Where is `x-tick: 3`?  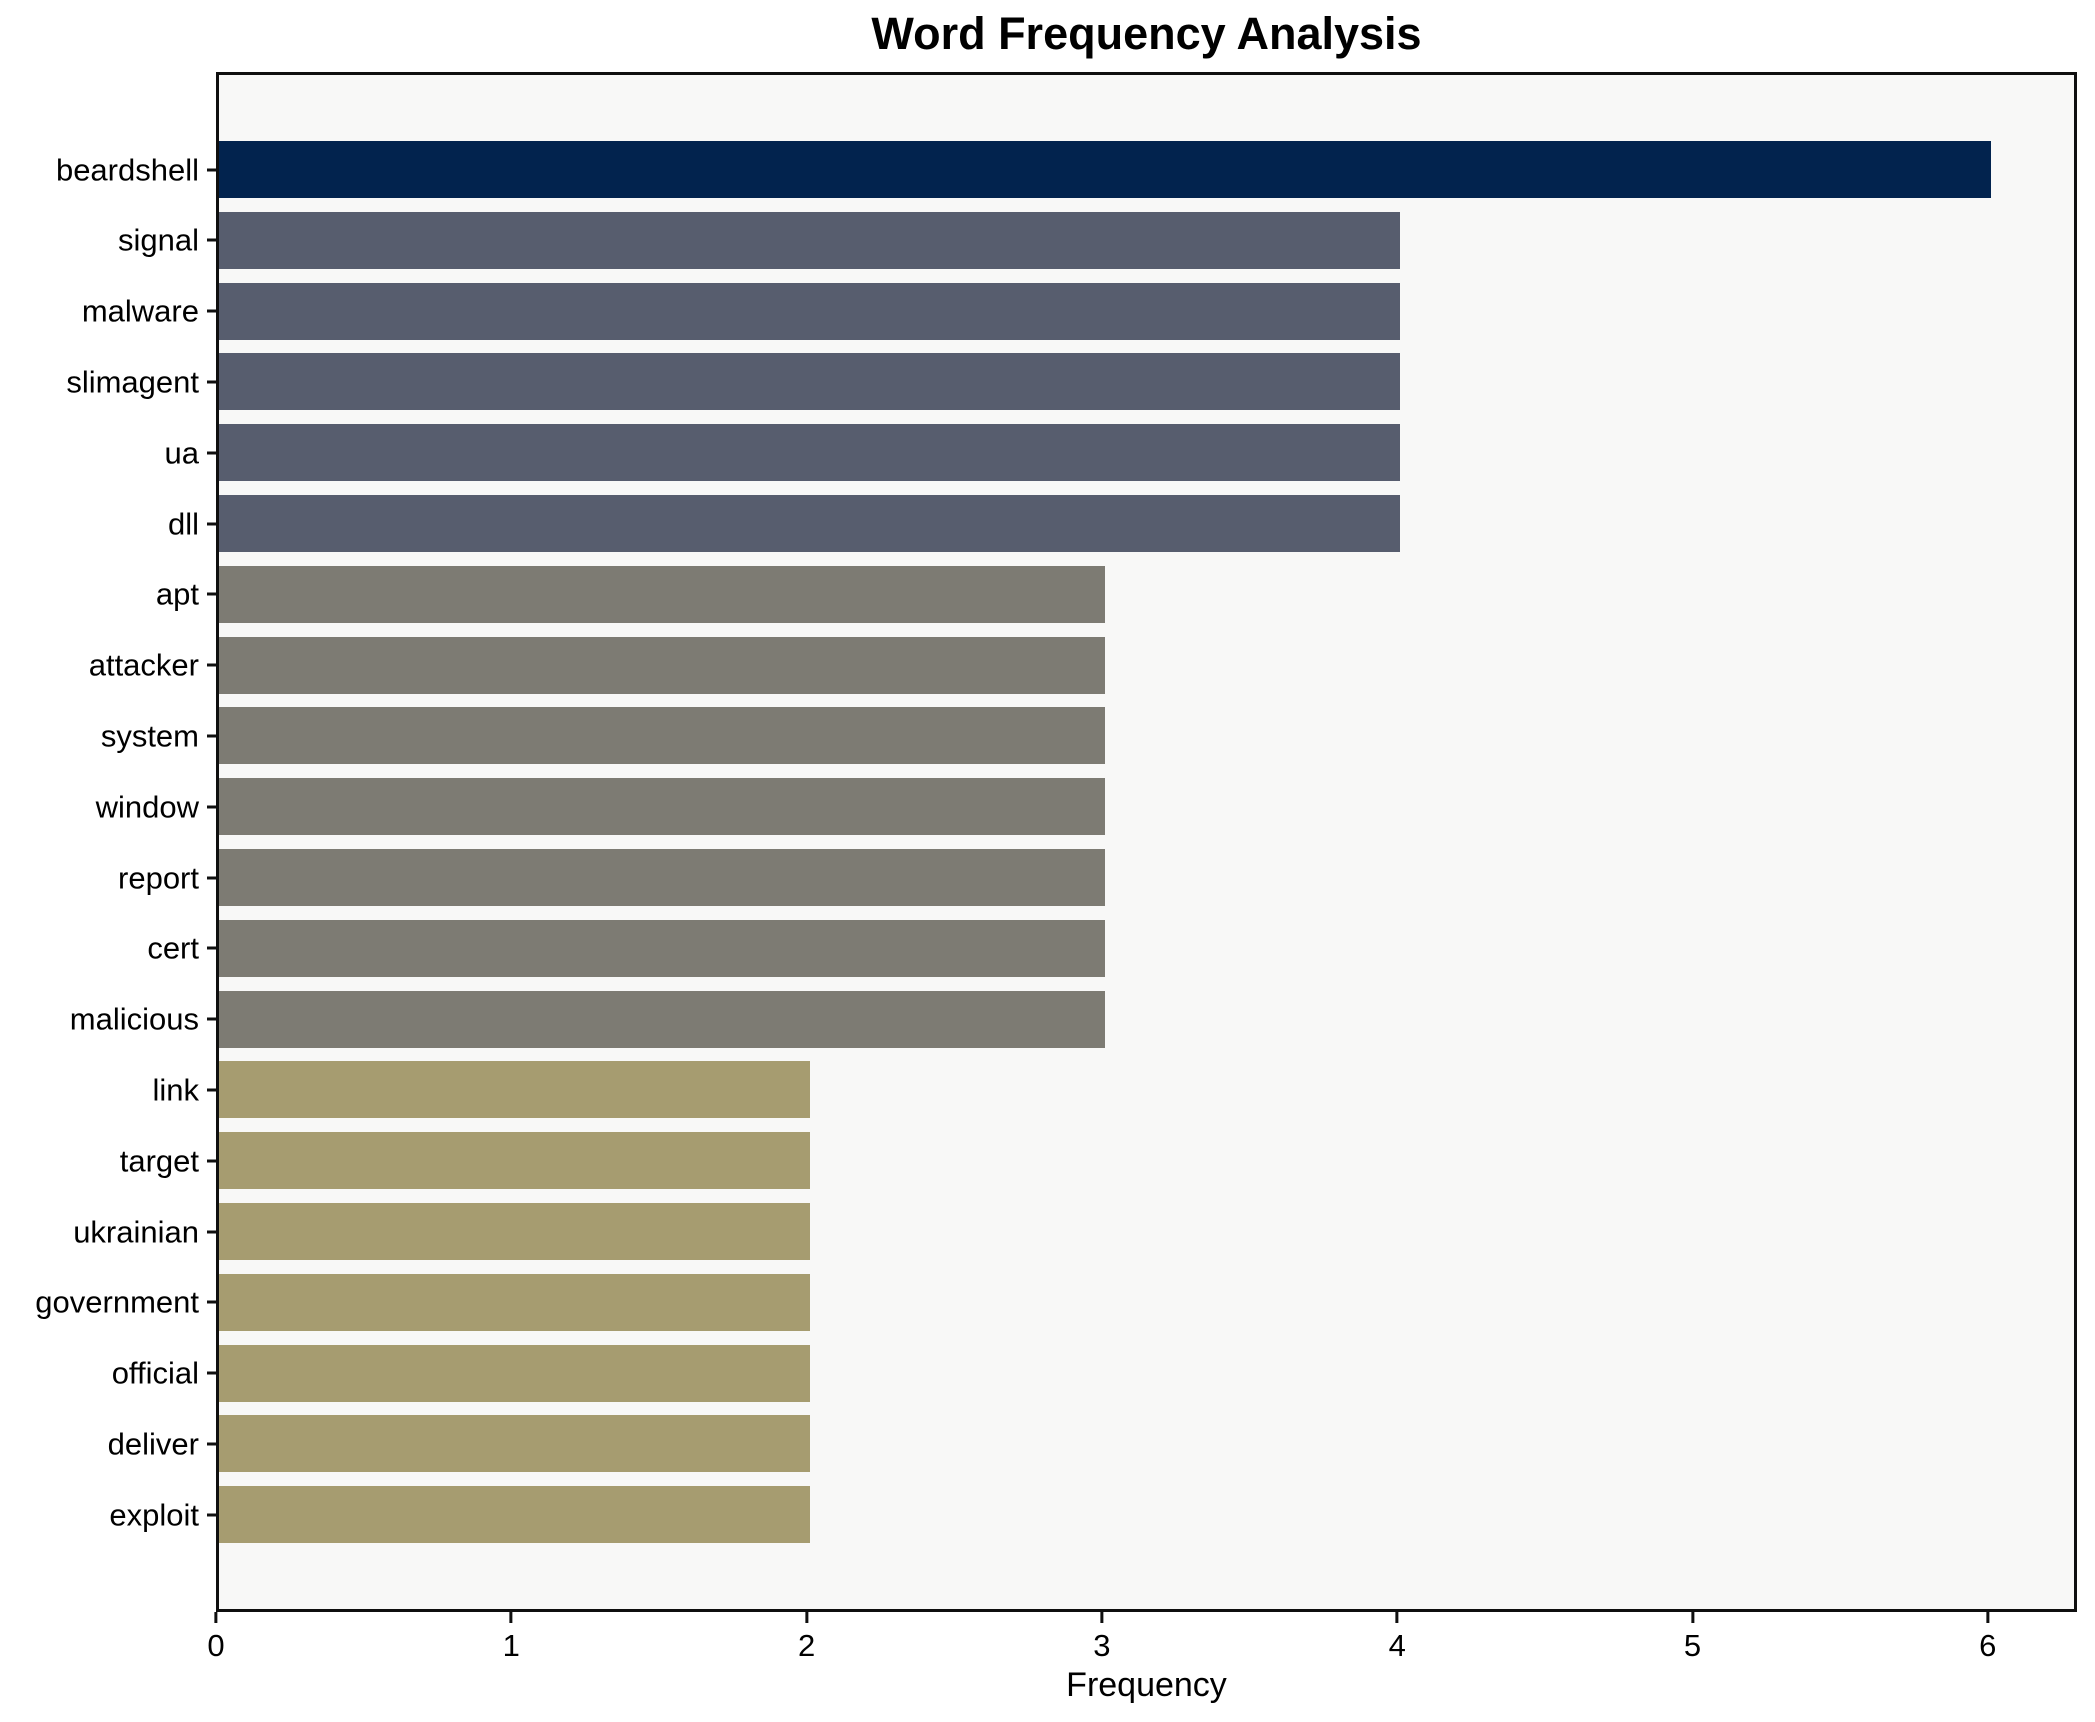 x-tick: 3 is located at coordinates (1102, 1637).